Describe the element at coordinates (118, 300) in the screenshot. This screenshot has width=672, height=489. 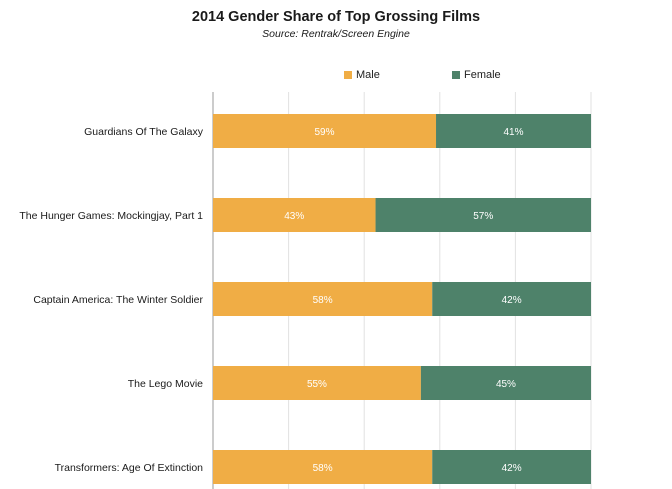
I see `category-label: Captain America: The Winter Soldier` at that location.